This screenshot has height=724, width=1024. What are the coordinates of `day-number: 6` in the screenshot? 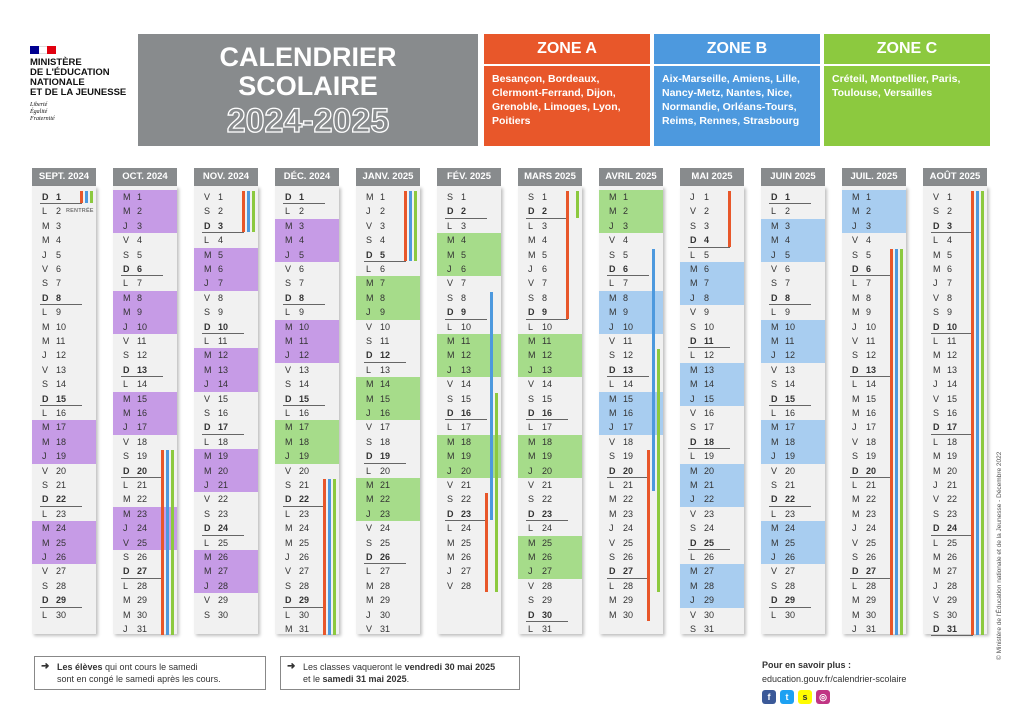 It's located at (59, 269).